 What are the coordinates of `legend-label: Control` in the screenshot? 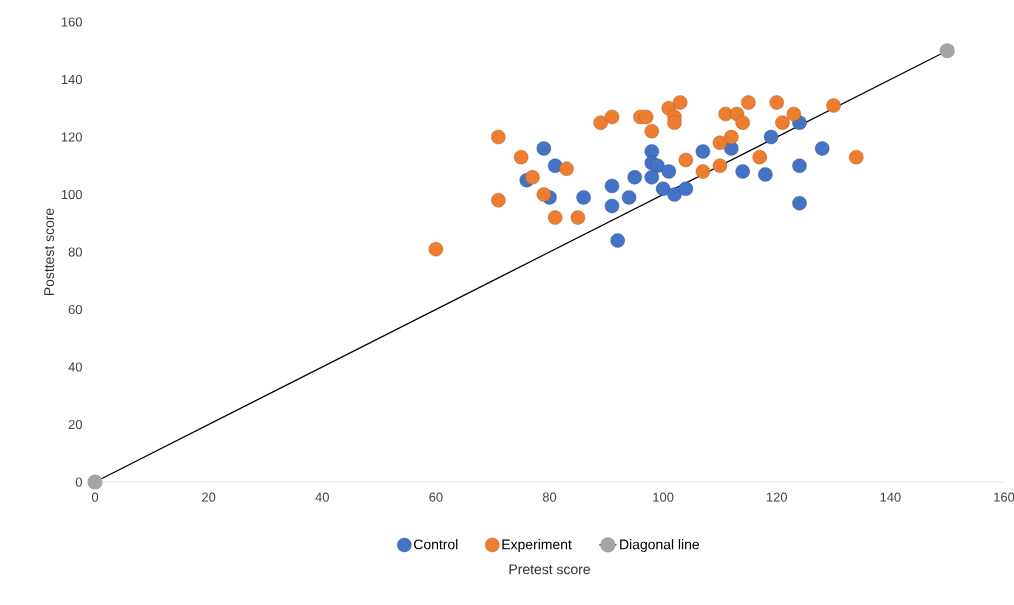 It's located at (436, 544).